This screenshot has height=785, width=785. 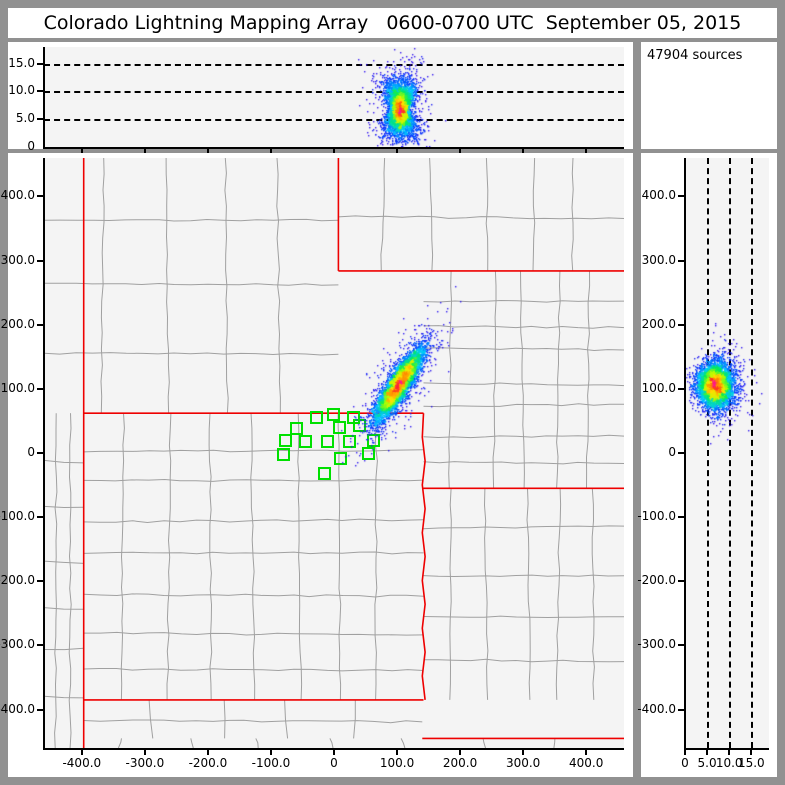 What do you see at coordinates (397, 763) in the screenshot?
I see `map-xtick-label-5: 100.0` at bounding box center [397, 763].